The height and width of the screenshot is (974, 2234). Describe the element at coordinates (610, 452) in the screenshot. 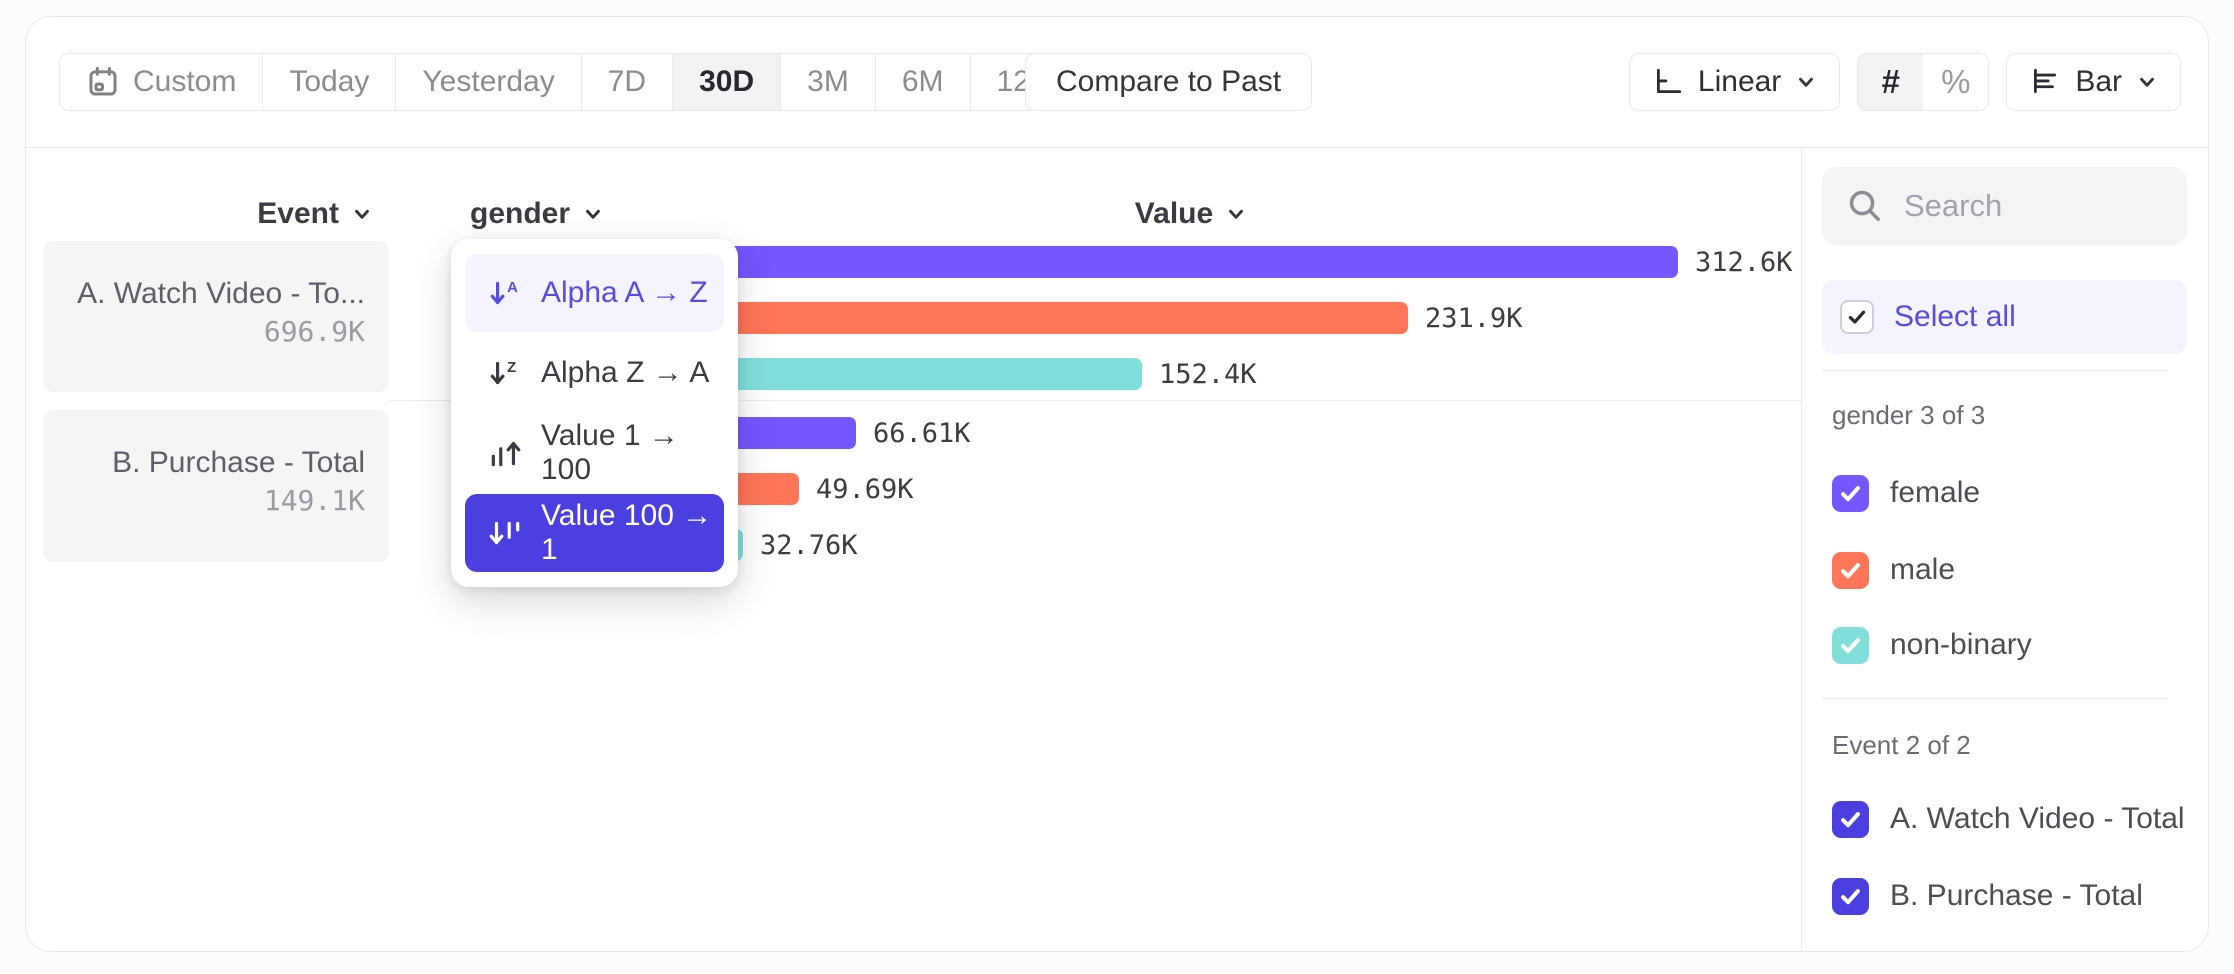

I see `sort-option-label: Value 1 → 100` at that location.